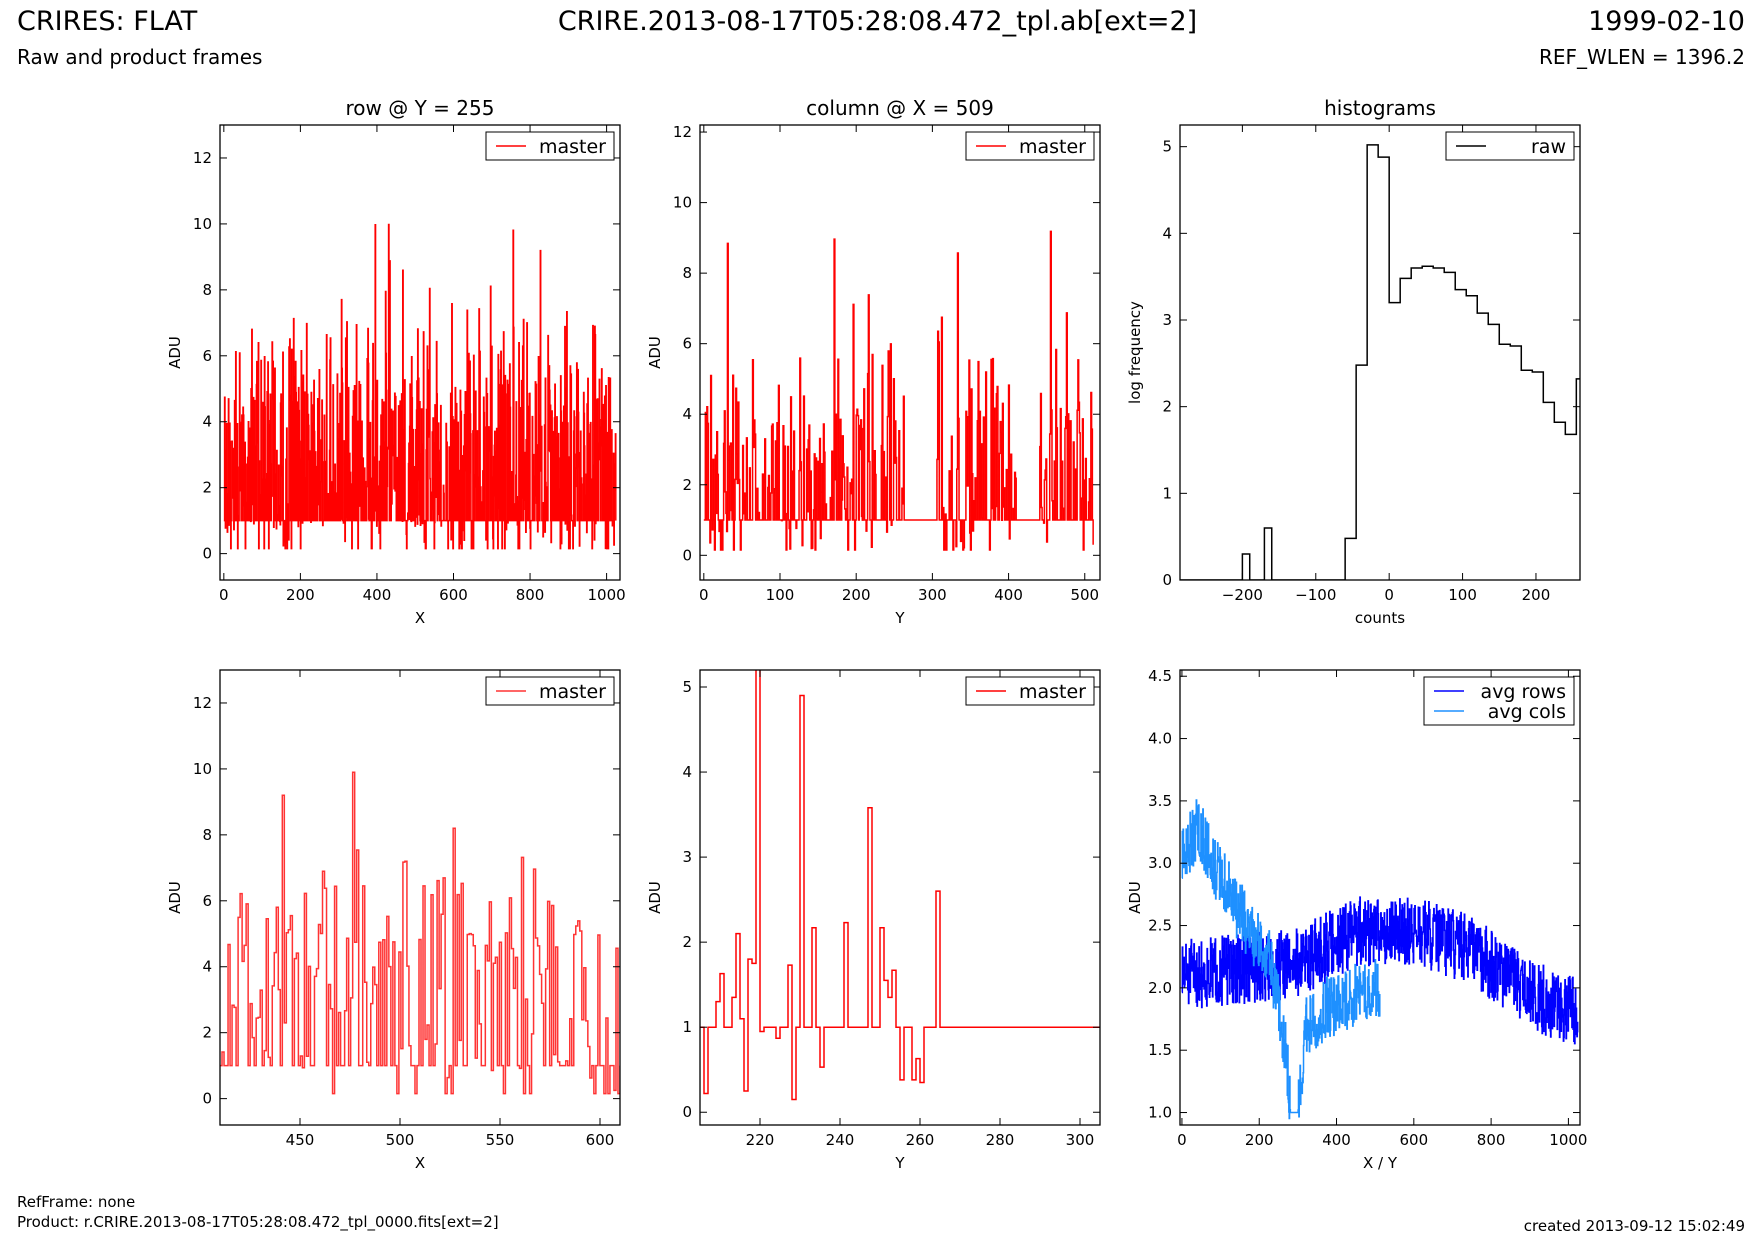  I want to click on y-tick-label: 1.0, so click(1160, 1113).